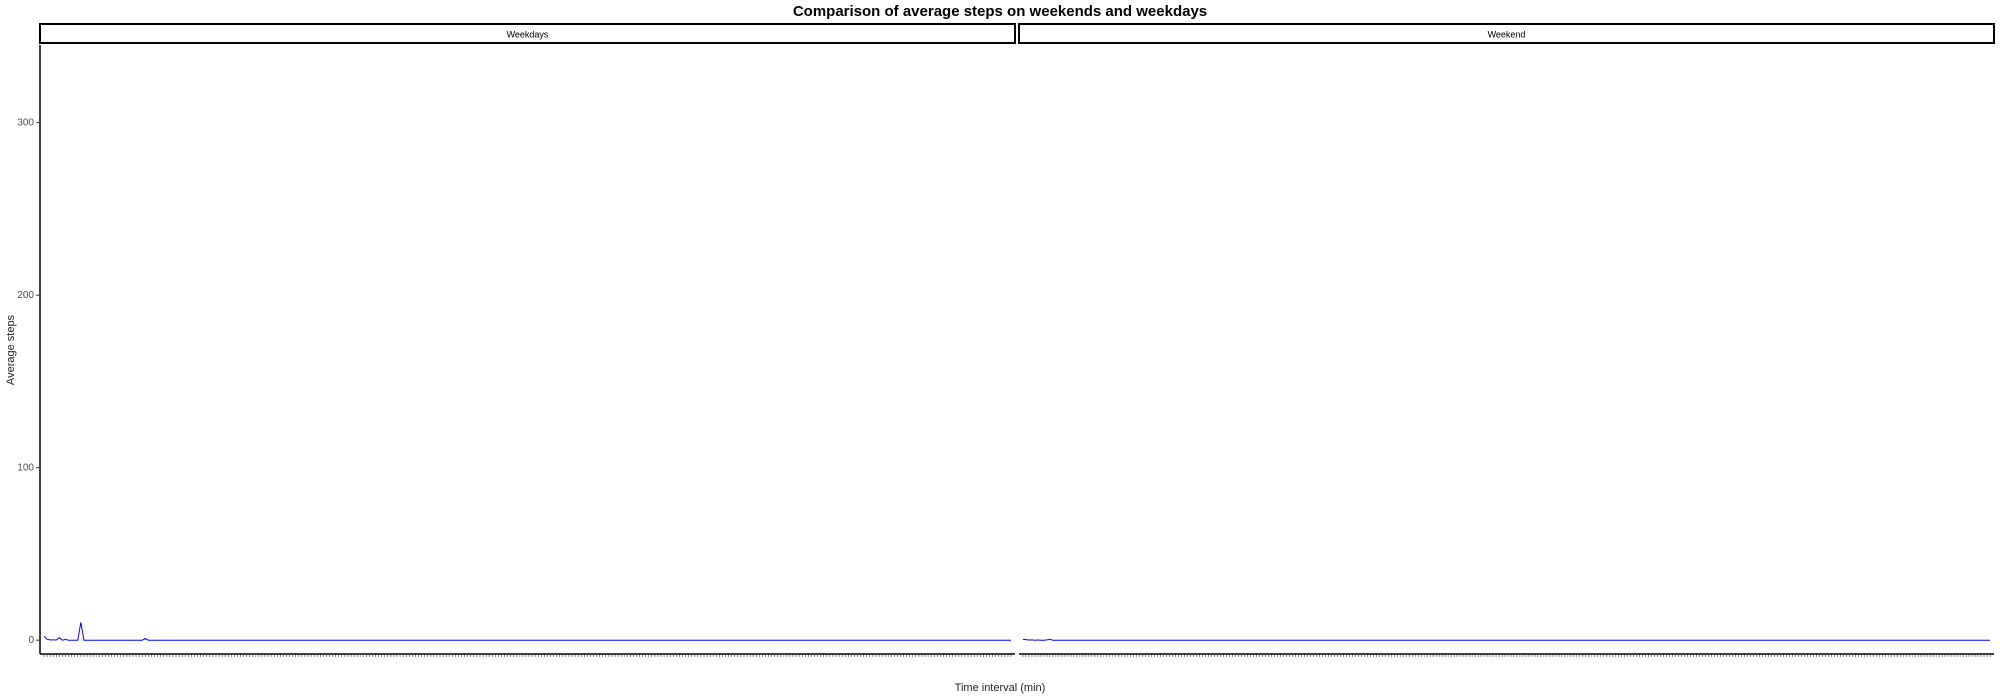 The width and height of the screenshot is (2000, 700). I want to click on y-tick-label: 200, so click(25, 295).